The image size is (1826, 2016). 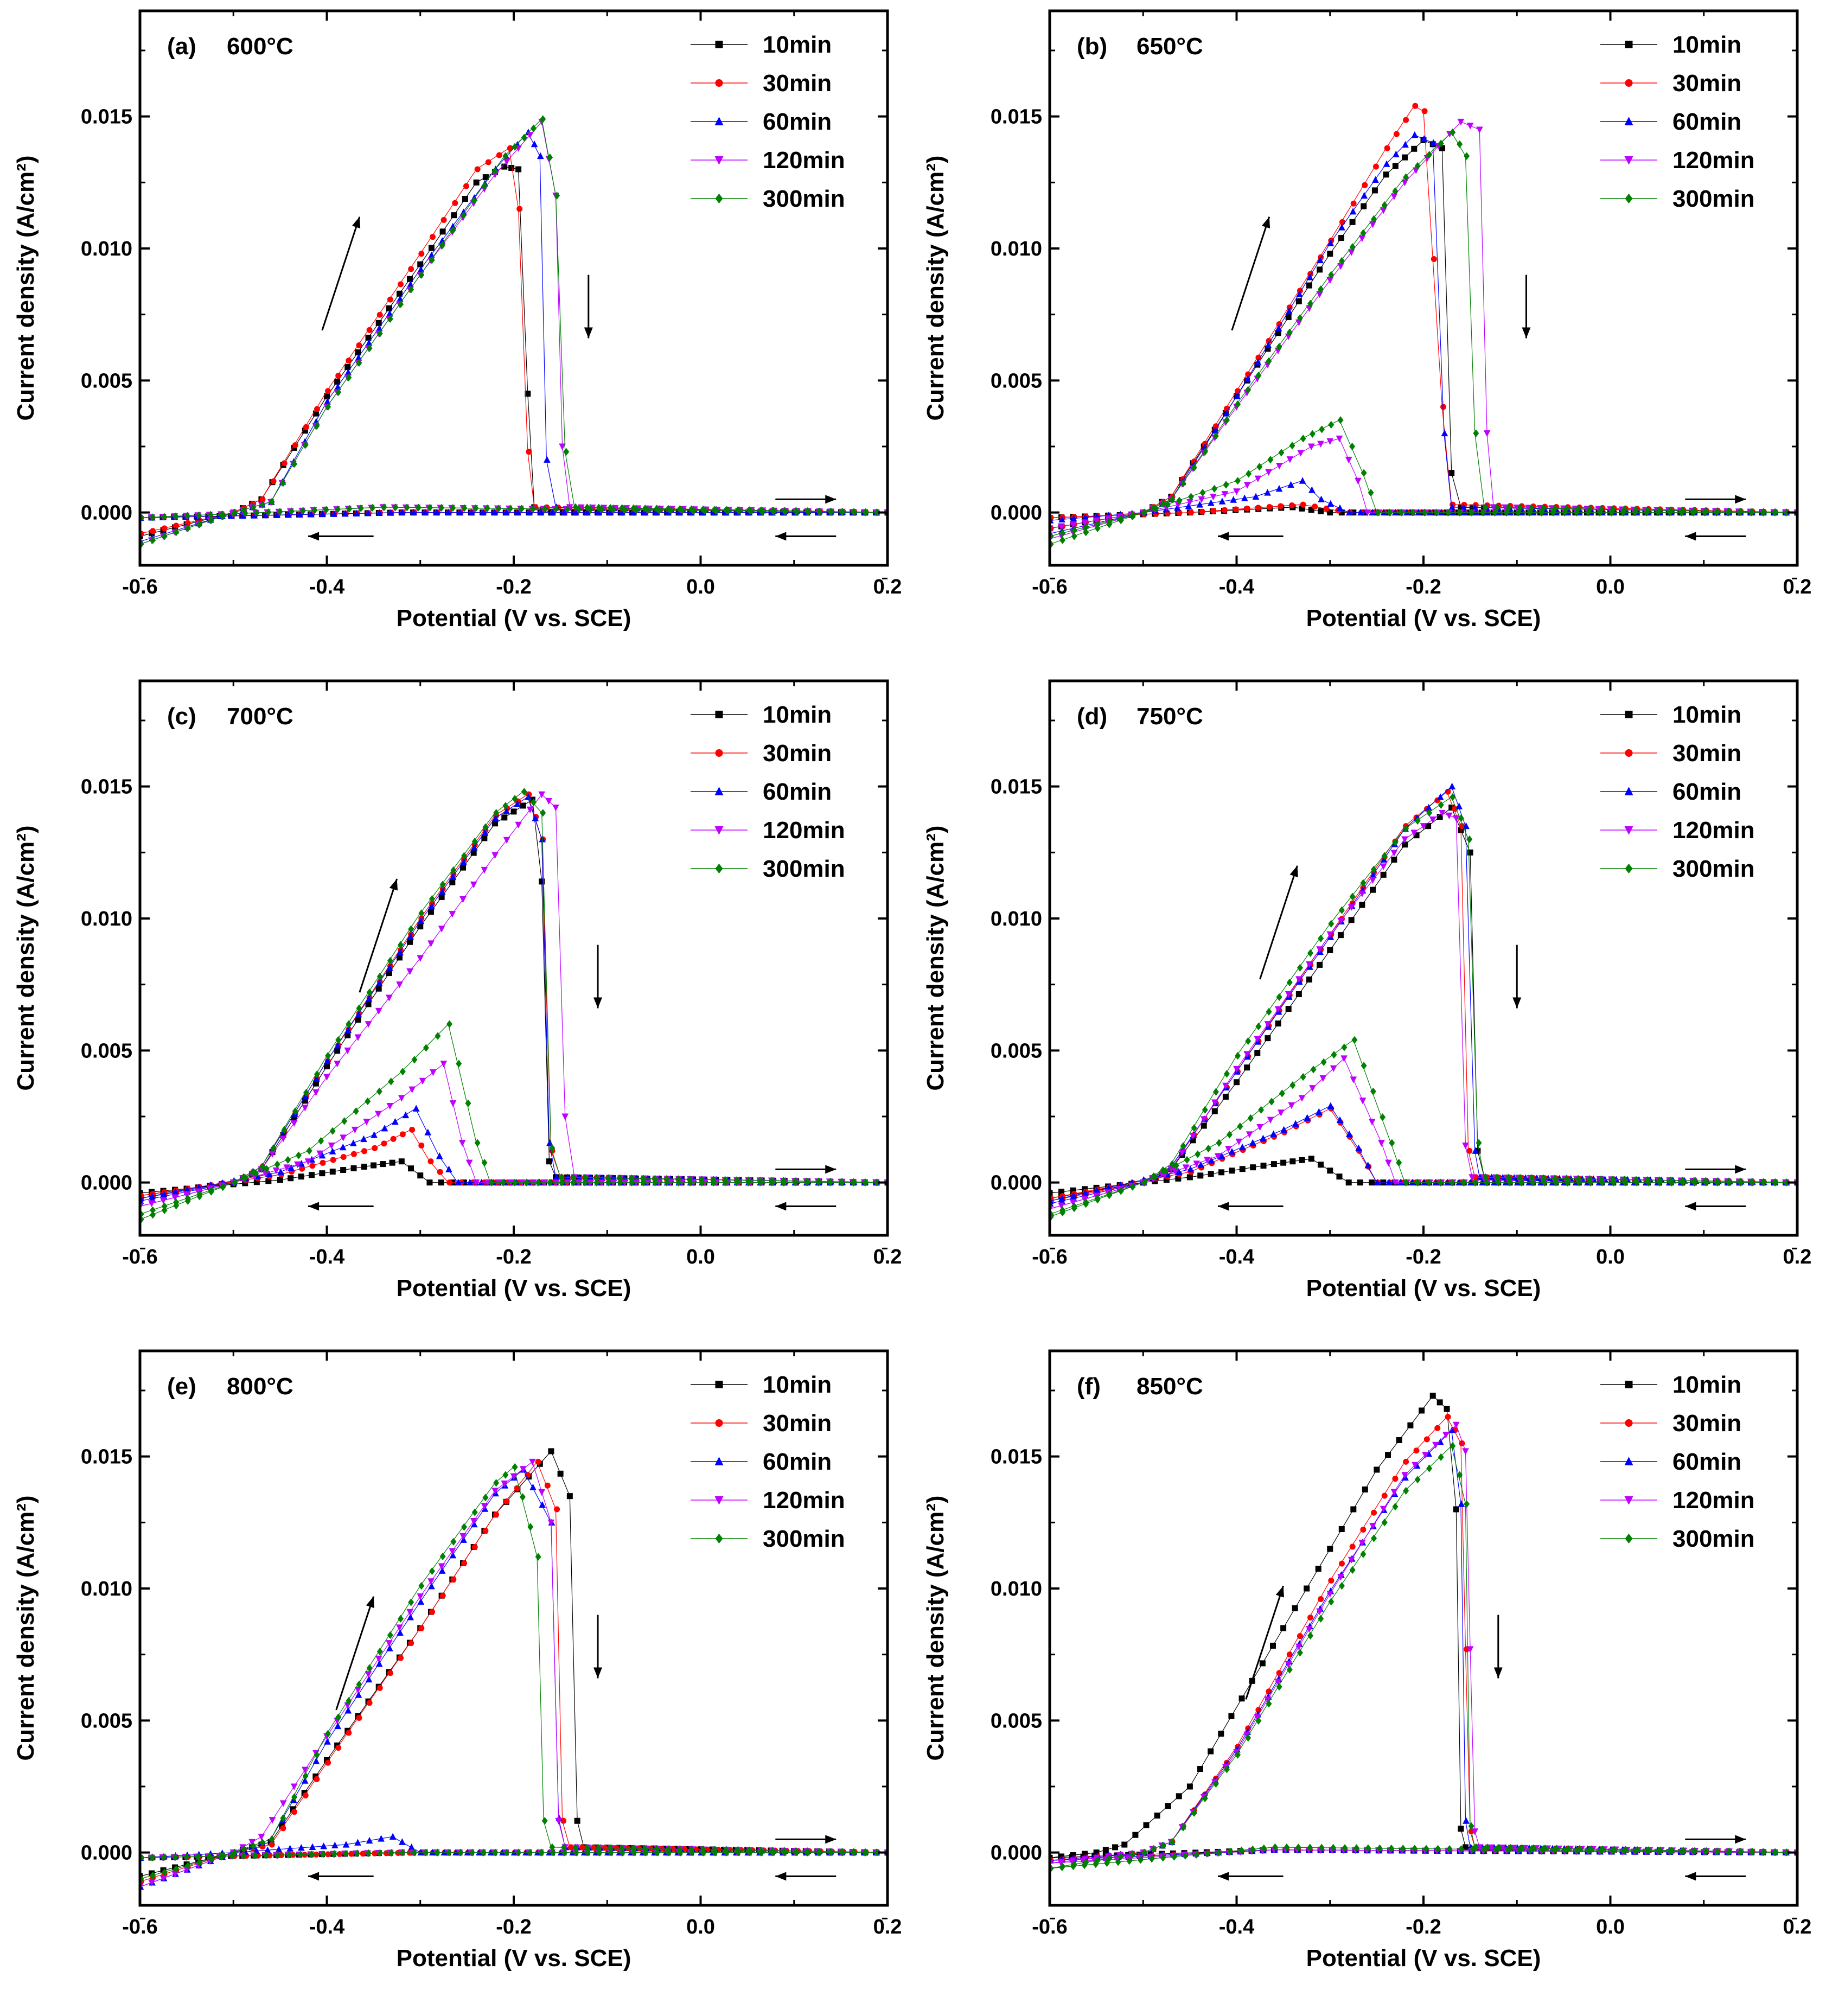 What do you see at coordinates (1713, 869) in the screenshot?
I see `legend-label: 300min` at bounding box center [1713, 869].